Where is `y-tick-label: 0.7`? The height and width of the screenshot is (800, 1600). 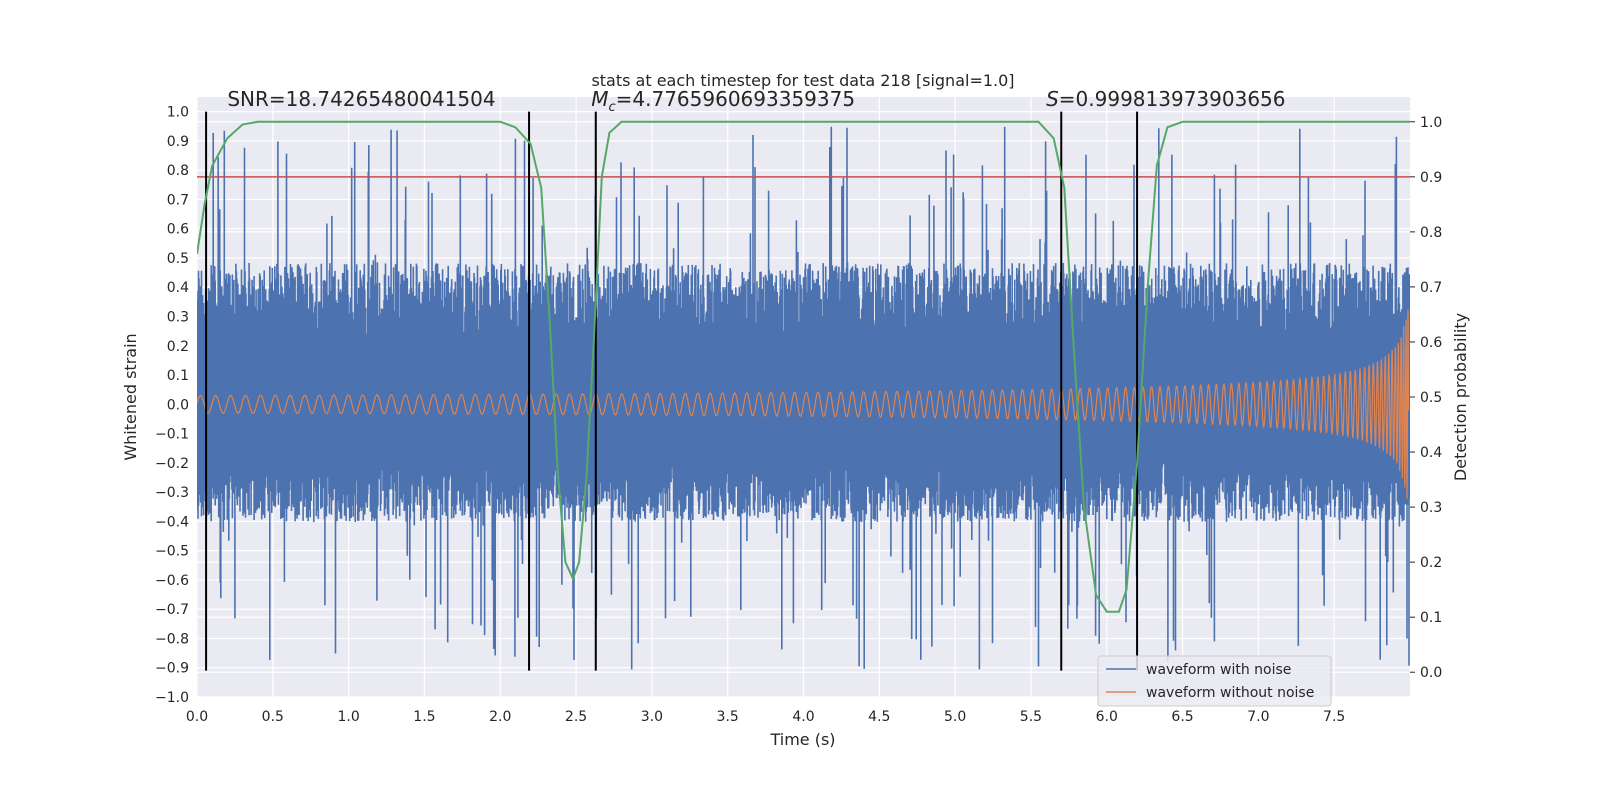
y-tick-label: 0.7 is located at coordinates (178, 200).